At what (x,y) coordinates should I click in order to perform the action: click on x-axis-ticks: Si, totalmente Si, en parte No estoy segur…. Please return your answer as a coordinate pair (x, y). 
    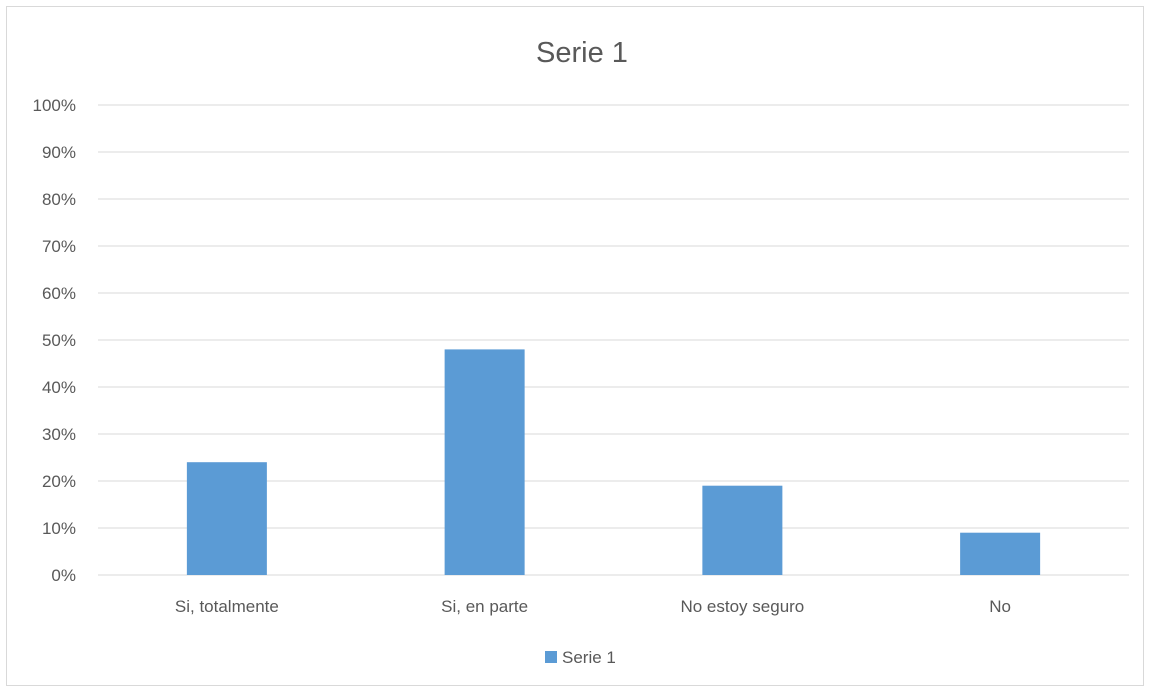
    Looking at the image, I should click on (593, 606).